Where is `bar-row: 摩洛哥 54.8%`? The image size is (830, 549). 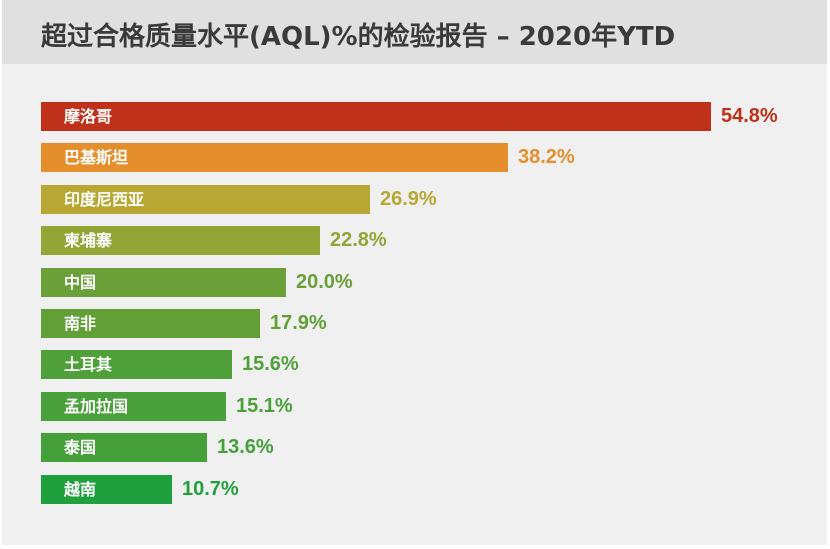
bar-row: 摩洛哥 54.8% is located at coordinates (409, 116).